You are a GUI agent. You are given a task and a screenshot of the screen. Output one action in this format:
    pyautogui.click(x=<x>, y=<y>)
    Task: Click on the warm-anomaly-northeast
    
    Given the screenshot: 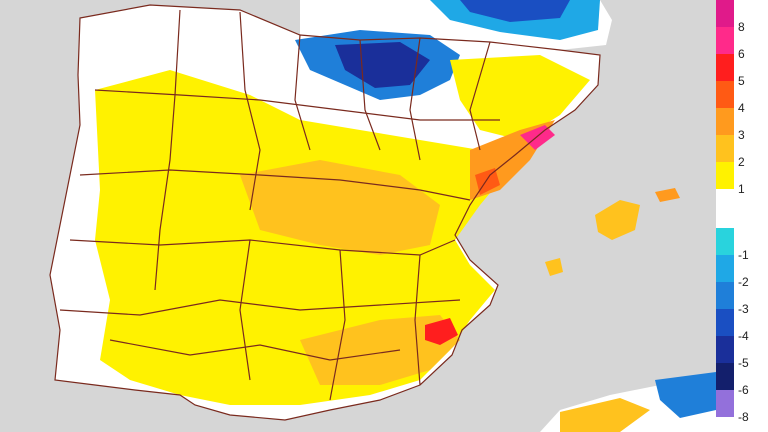 What is the action you would take?
    pyautogui.click(x=520, y=97)
    